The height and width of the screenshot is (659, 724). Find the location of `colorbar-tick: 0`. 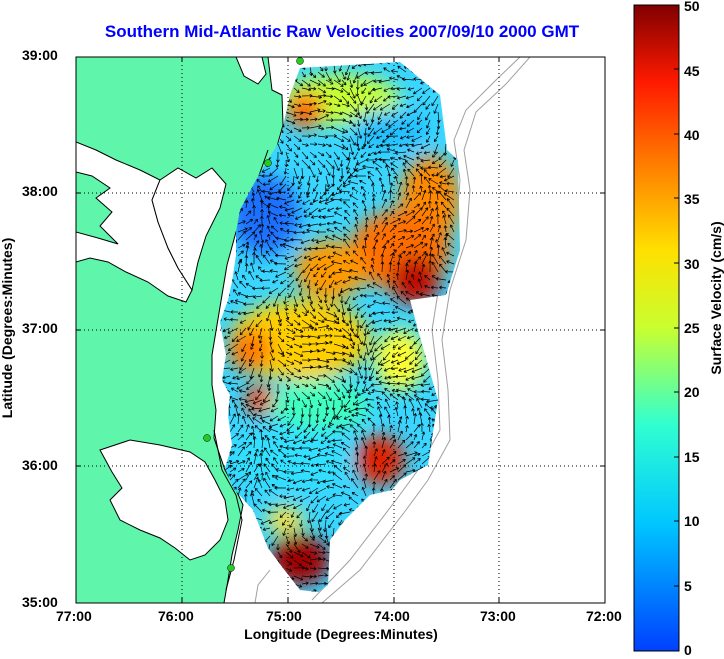

colorbar-tick: 0 is located at coordinates (688, 650).